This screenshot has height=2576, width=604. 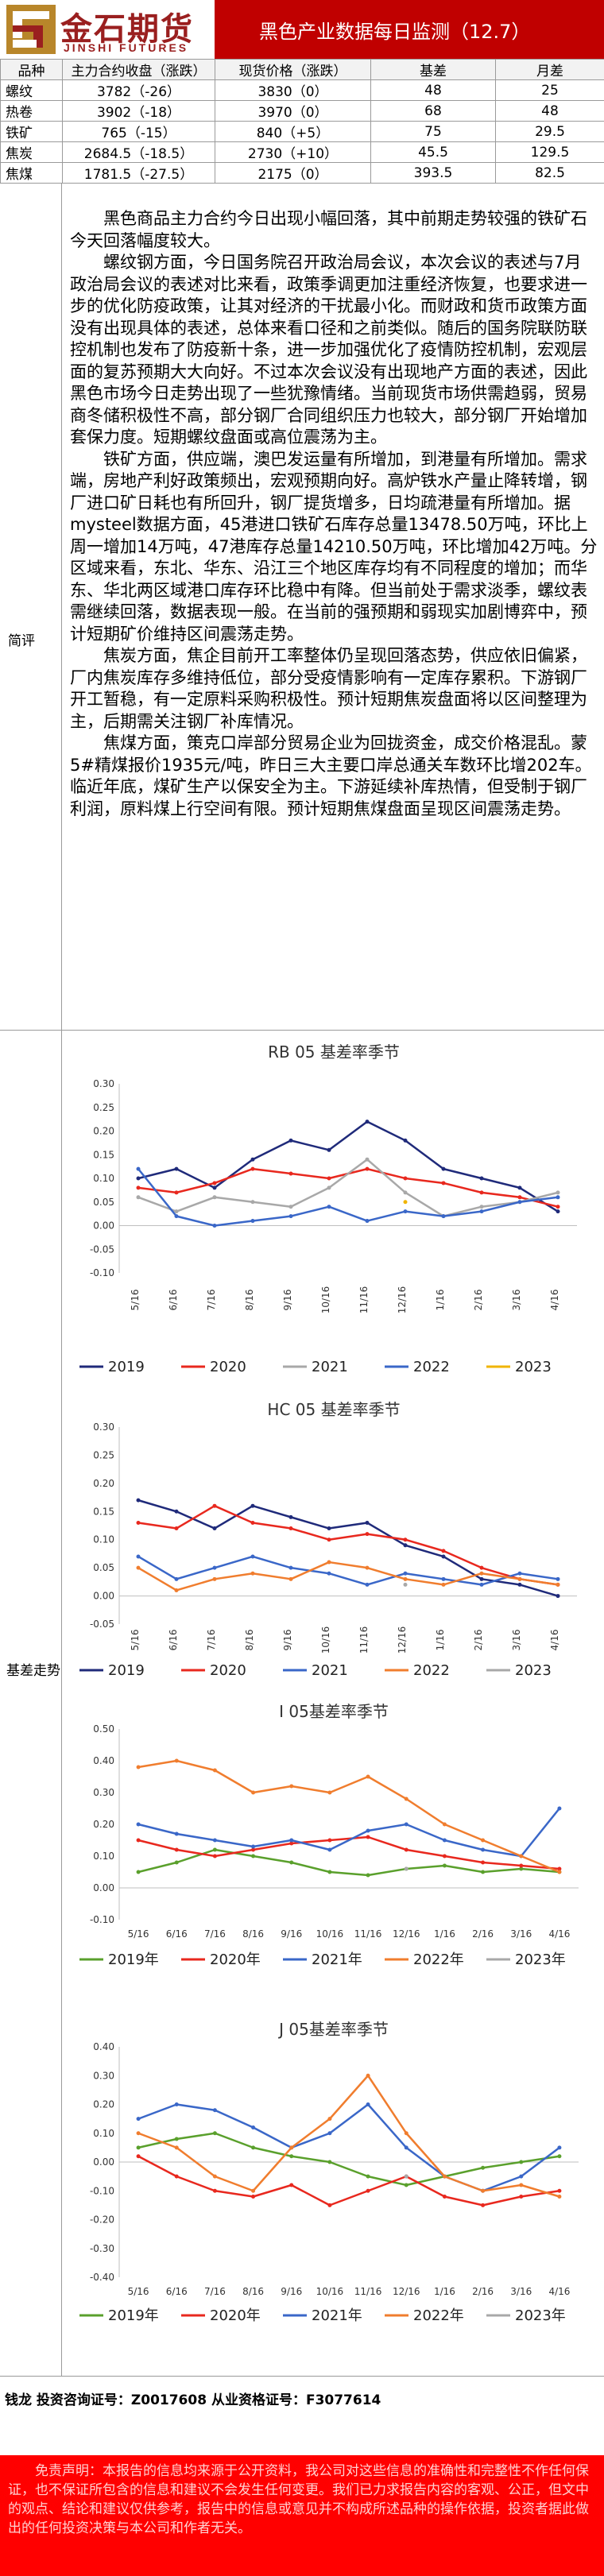 What do you see at coordinates (395, 32) in the screenshot?
I see `report-title: 黑色产业数据每日监测（12.7）` at bounding box center [395, 32].